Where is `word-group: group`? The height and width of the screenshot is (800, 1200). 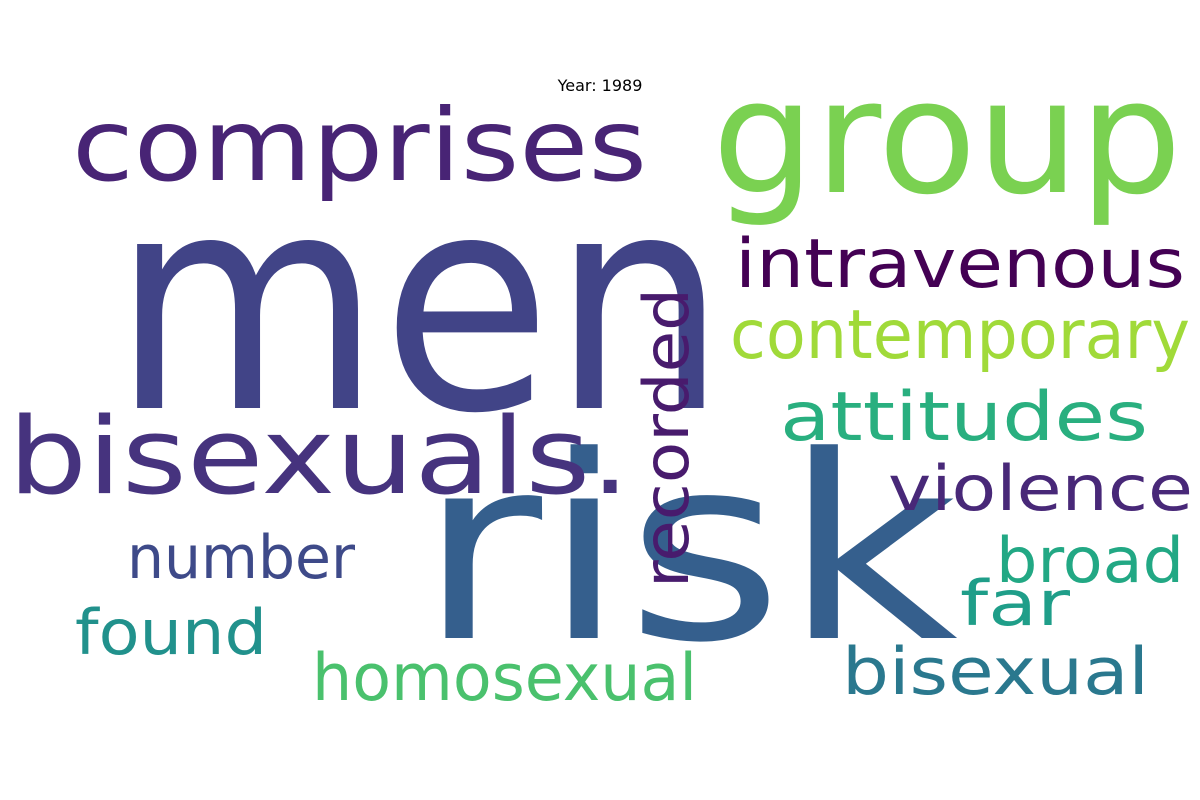
word-group: group is located at coordinates (947, 138).